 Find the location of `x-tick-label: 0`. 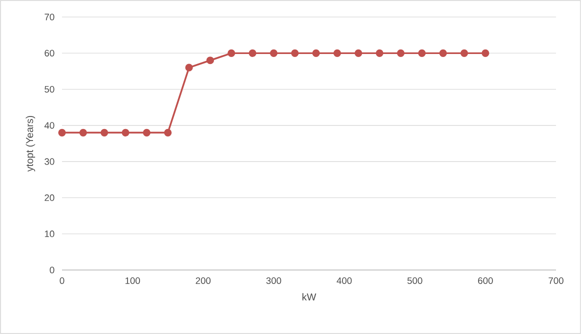

x-tick-label: 0 is located at coordinates (62, 280).